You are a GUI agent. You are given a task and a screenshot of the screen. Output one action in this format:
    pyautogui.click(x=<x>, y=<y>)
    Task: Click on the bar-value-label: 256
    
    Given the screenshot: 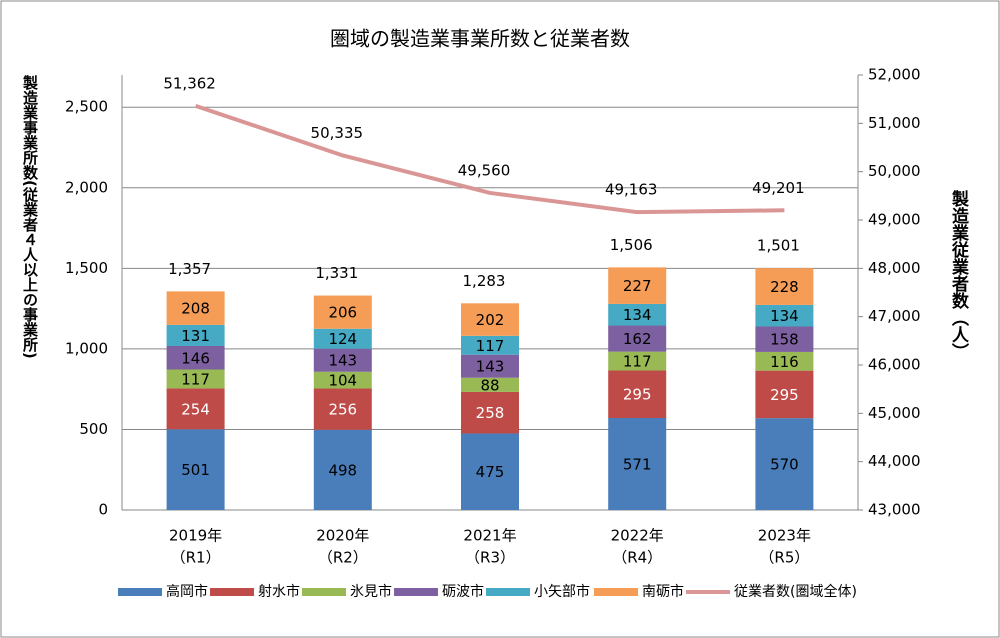 What is the action you would take?
    pyautogui.click(x=342, y=410)
    